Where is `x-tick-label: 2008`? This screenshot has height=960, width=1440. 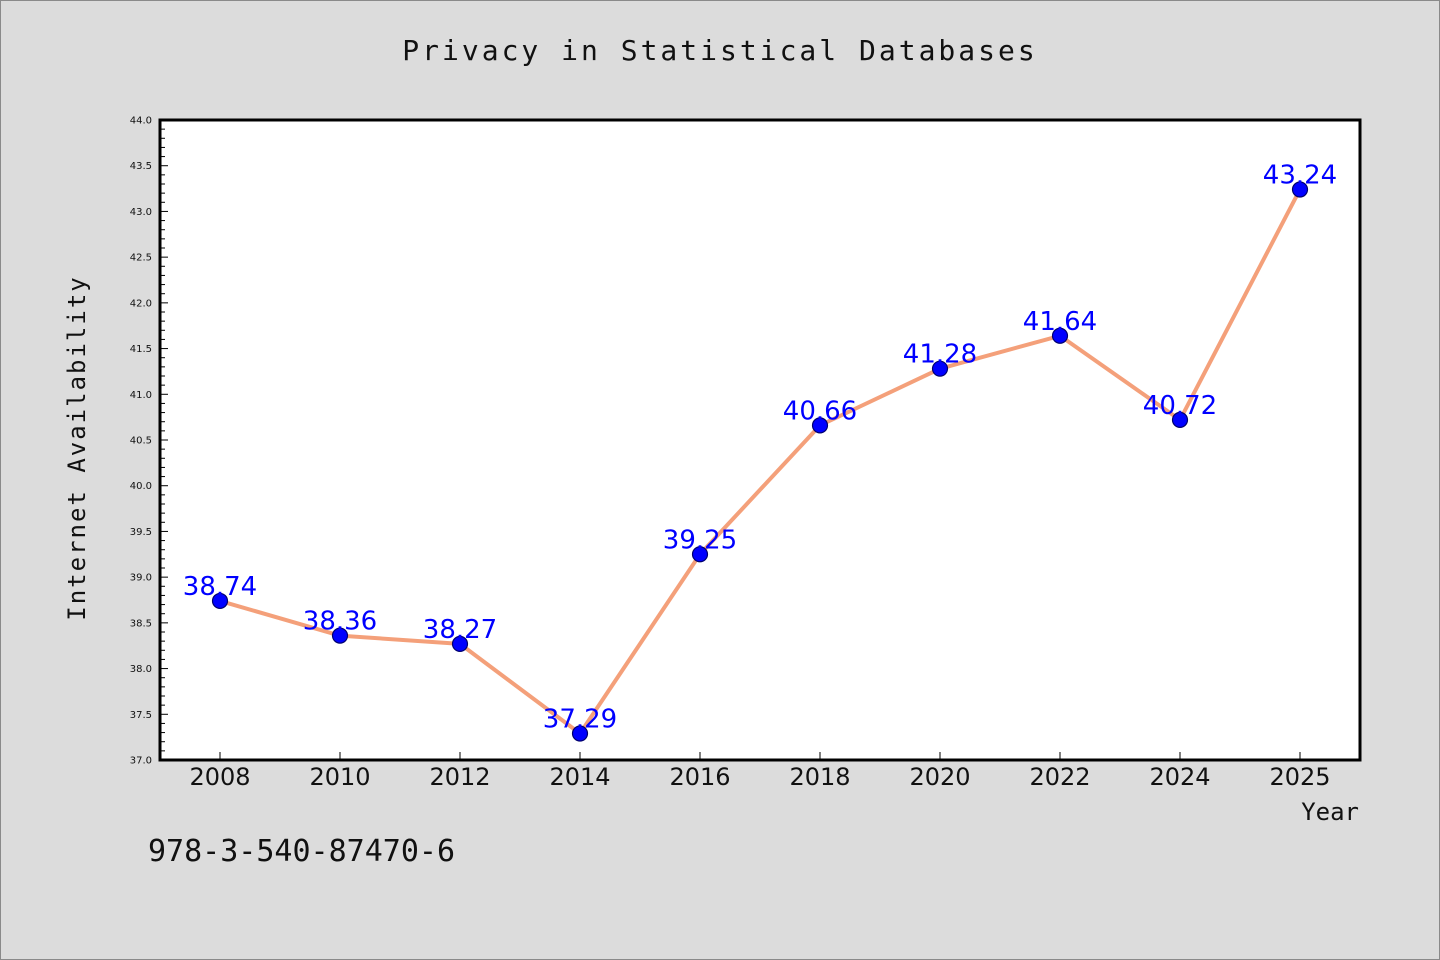
x-tick-label: 2008 is located at coordinates (219, 777).